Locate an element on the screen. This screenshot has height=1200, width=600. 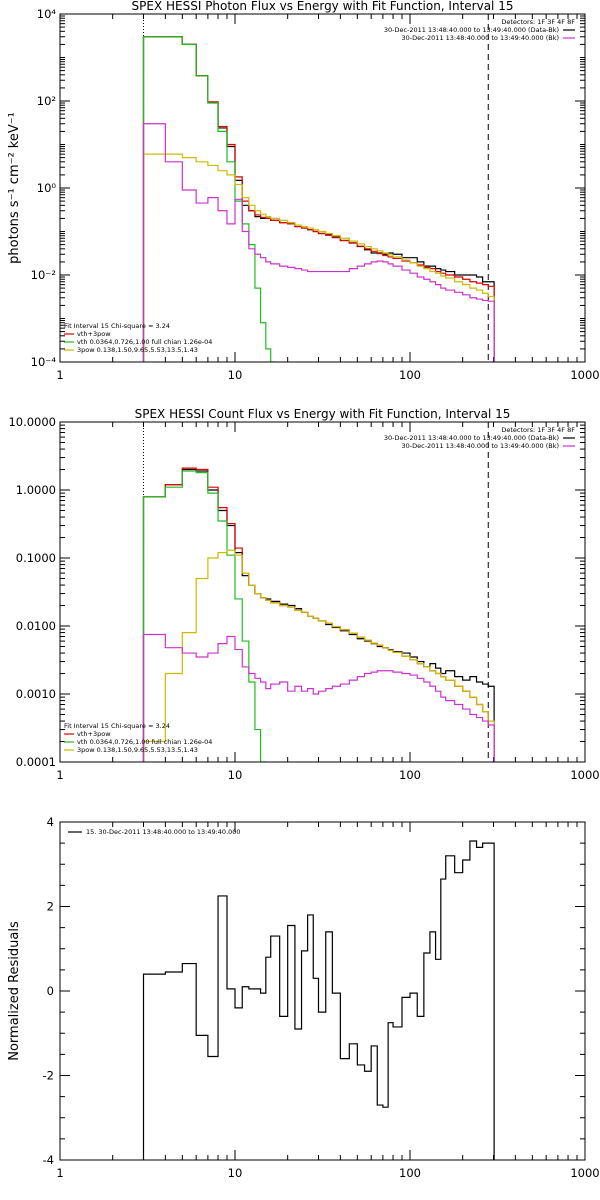
y-axis-label: Normalized Residuals is located at coordinates (14, 991).